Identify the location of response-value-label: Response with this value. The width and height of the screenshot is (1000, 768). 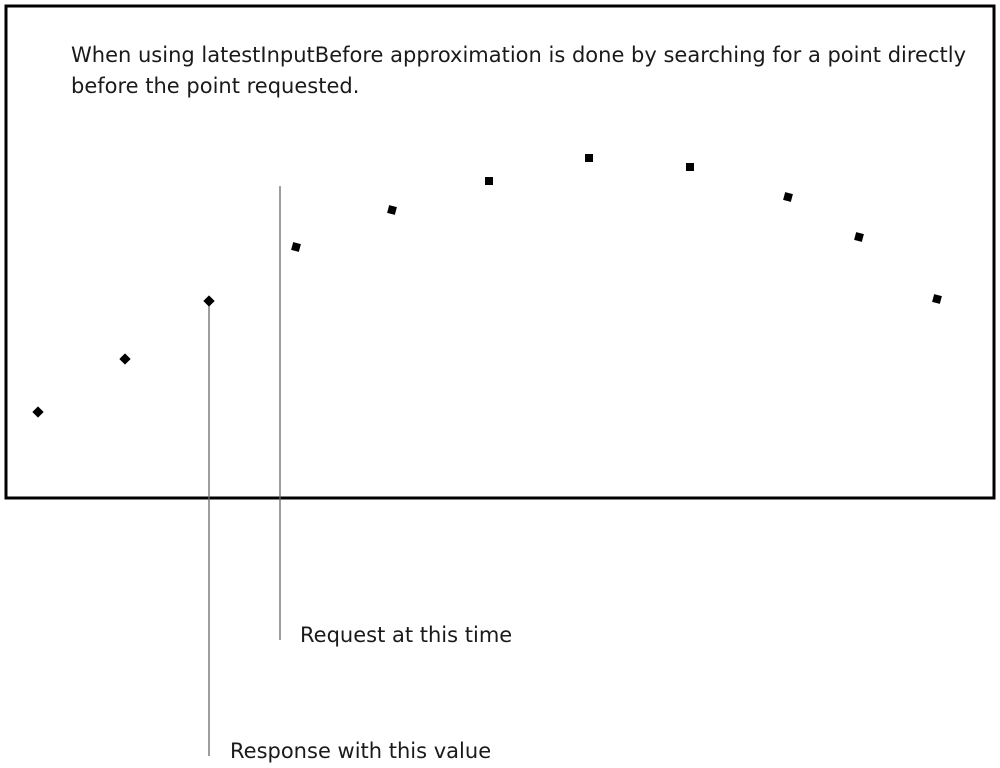
(361, 751).